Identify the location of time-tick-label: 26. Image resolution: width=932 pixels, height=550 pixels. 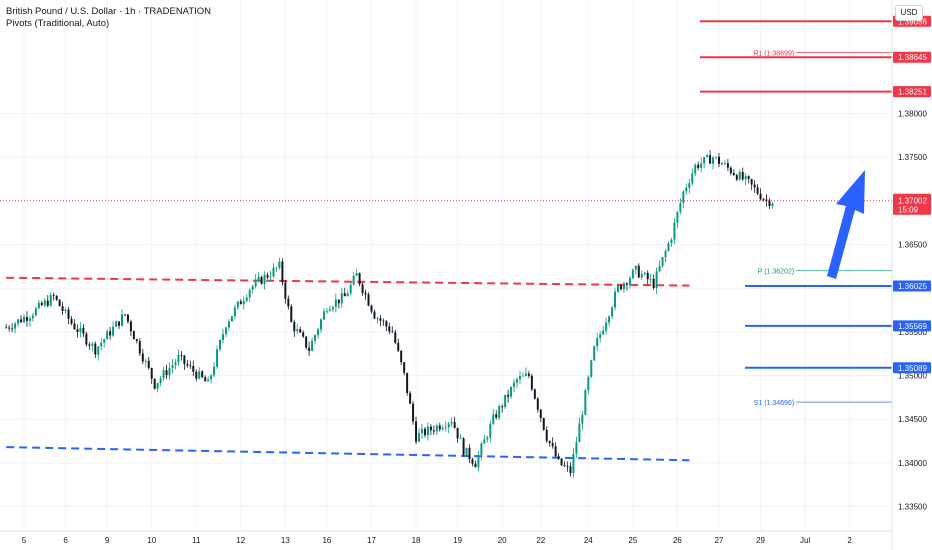
(677, 540).